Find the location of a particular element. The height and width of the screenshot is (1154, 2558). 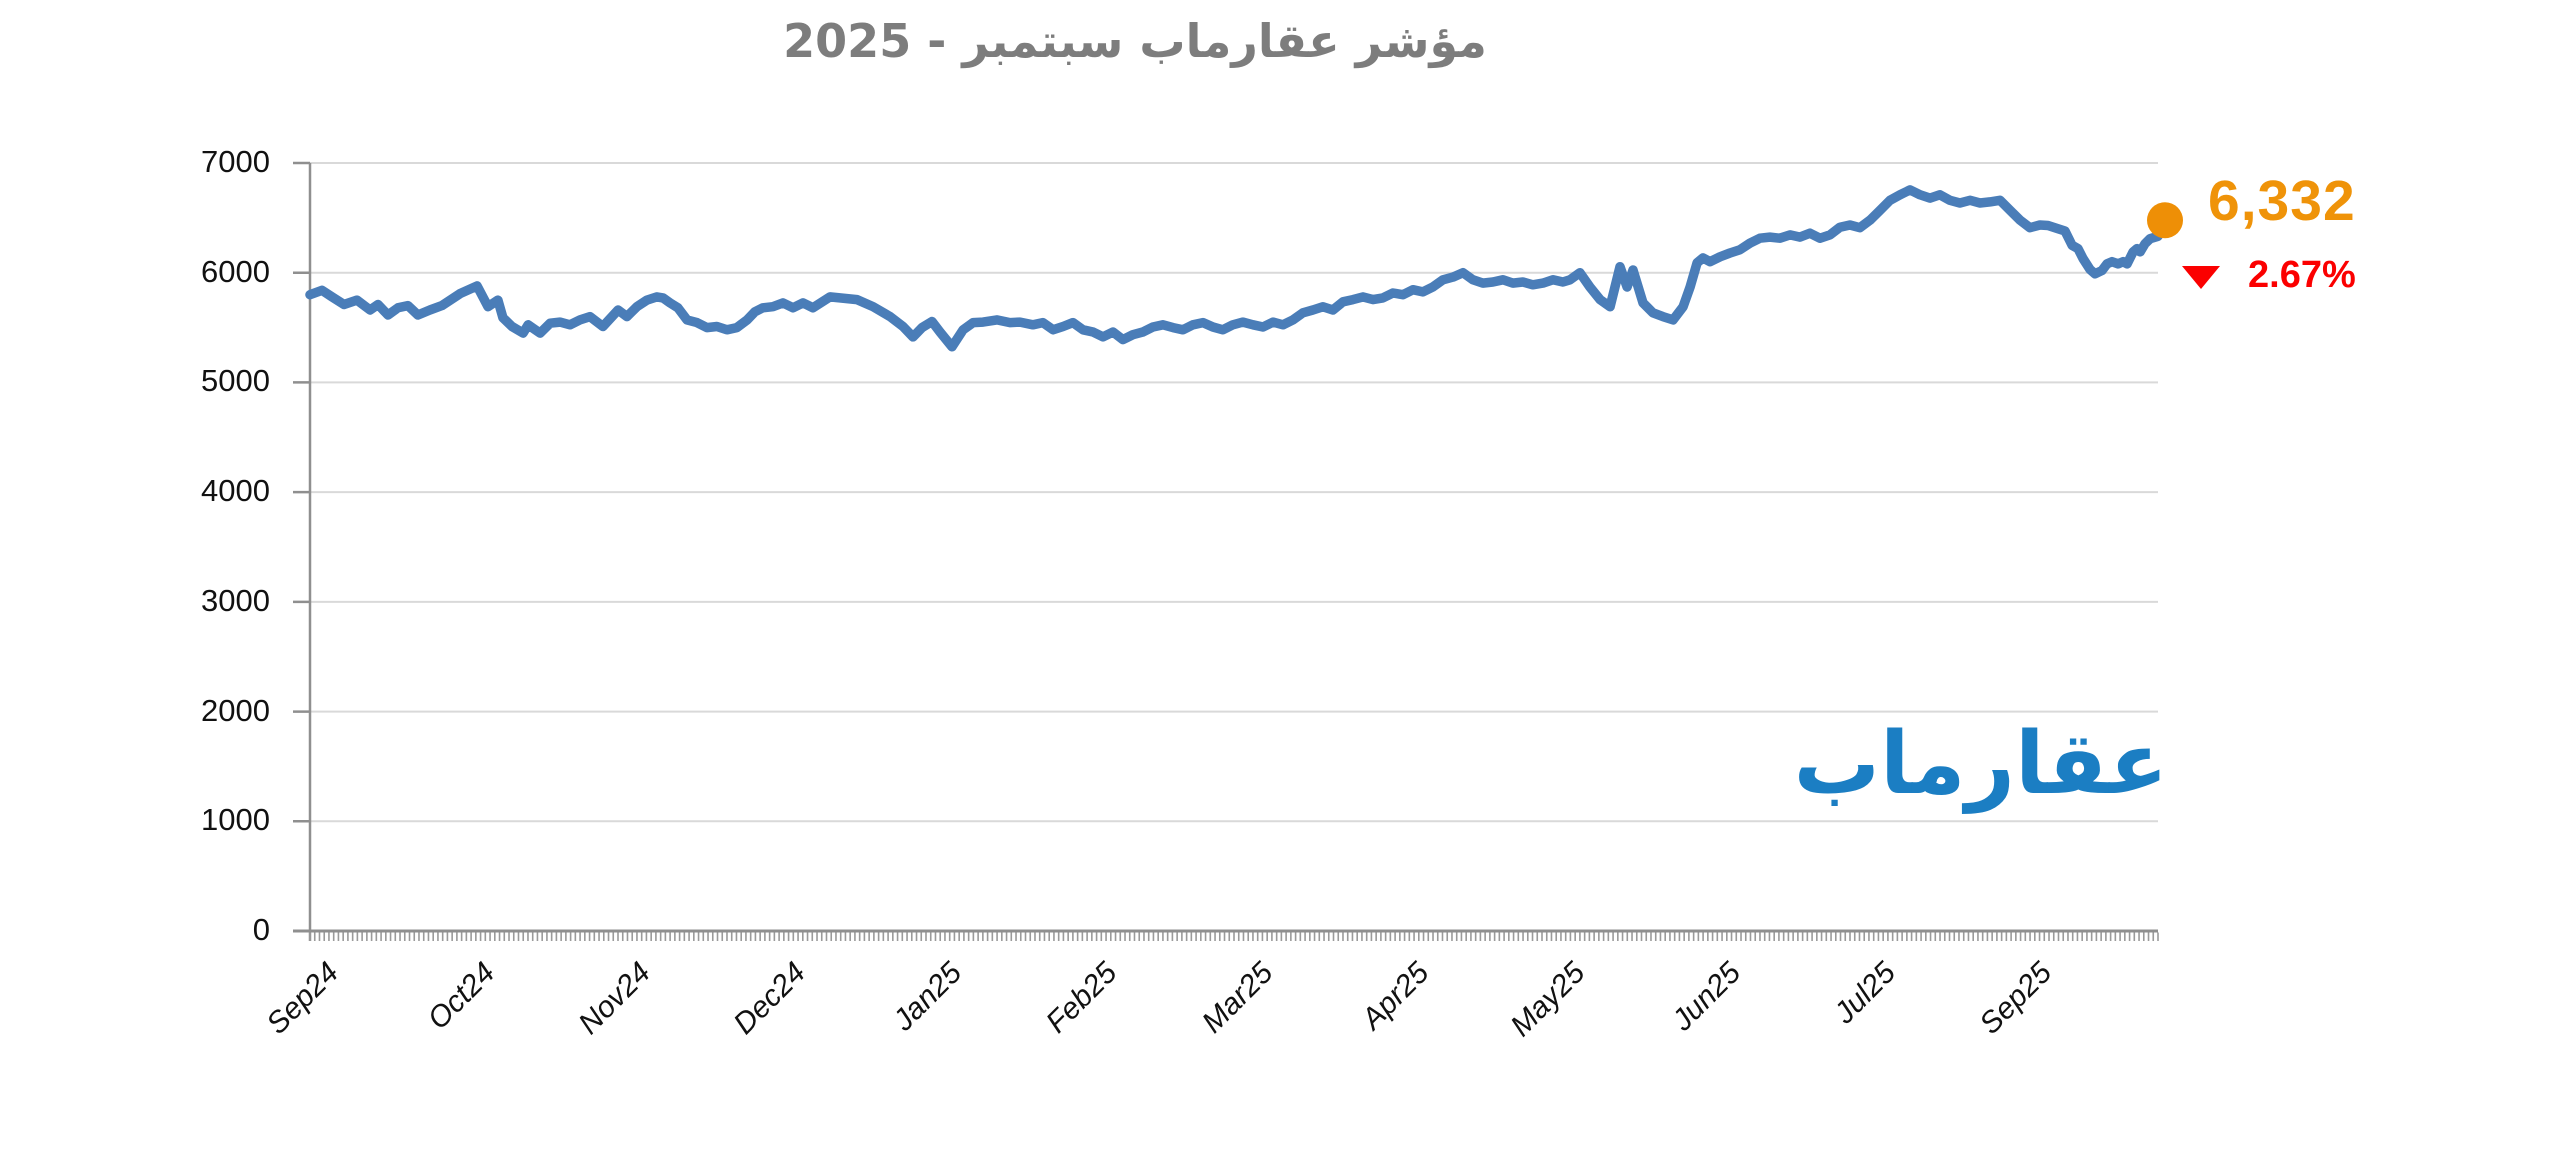

down-triangle-icon is located at coordinates (2201, 277).